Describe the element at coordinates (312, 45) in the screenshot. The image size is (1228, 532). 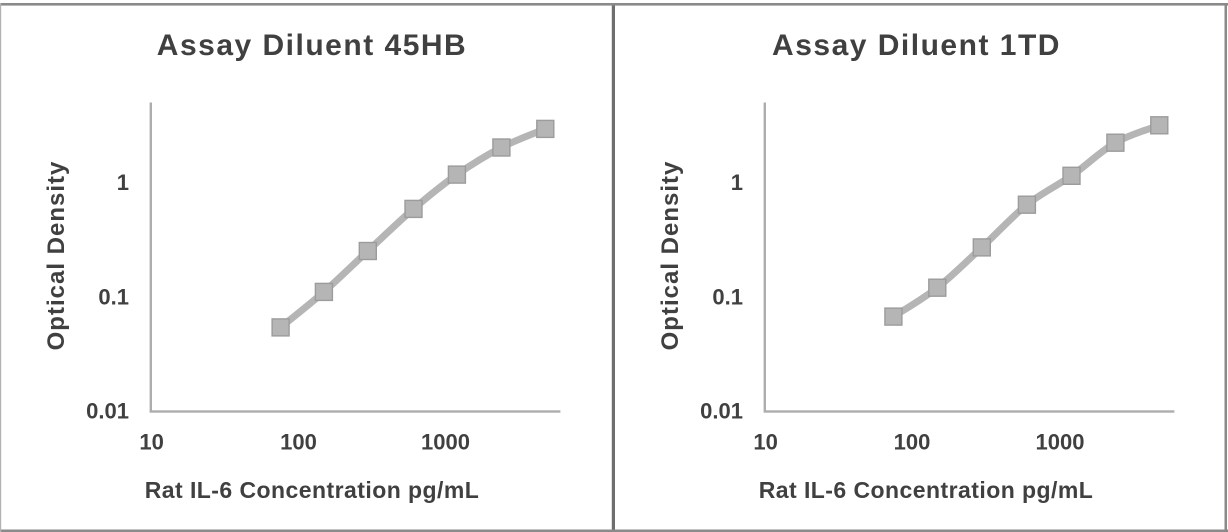
I see `svg-text: Assay Diluent 45HB` at that location.